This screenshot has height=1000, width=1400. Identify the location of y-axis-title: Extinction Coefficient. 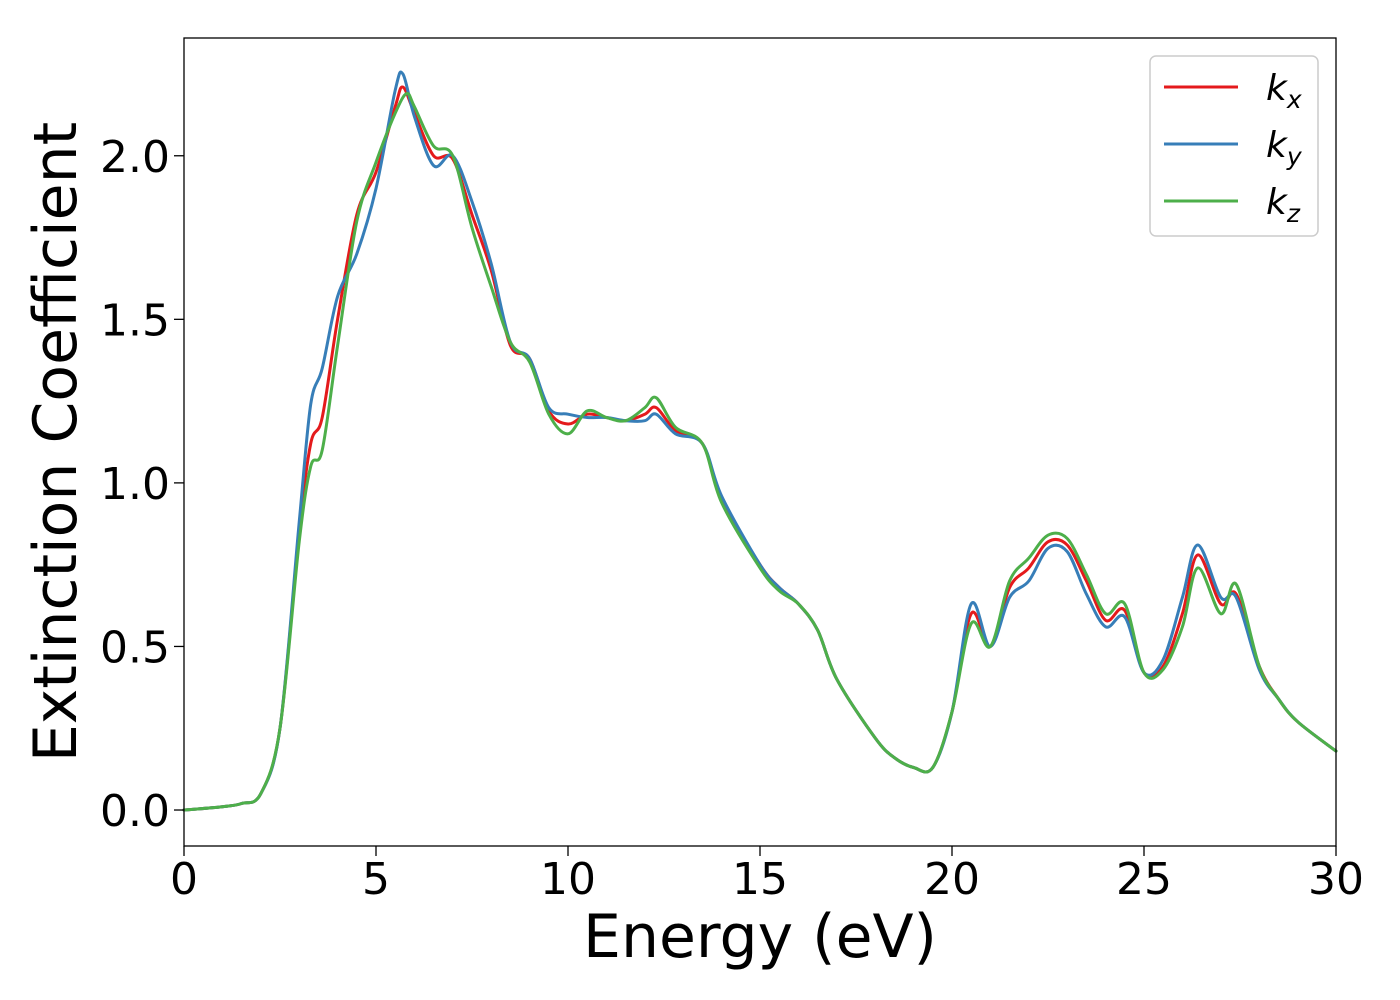
(56, 442).